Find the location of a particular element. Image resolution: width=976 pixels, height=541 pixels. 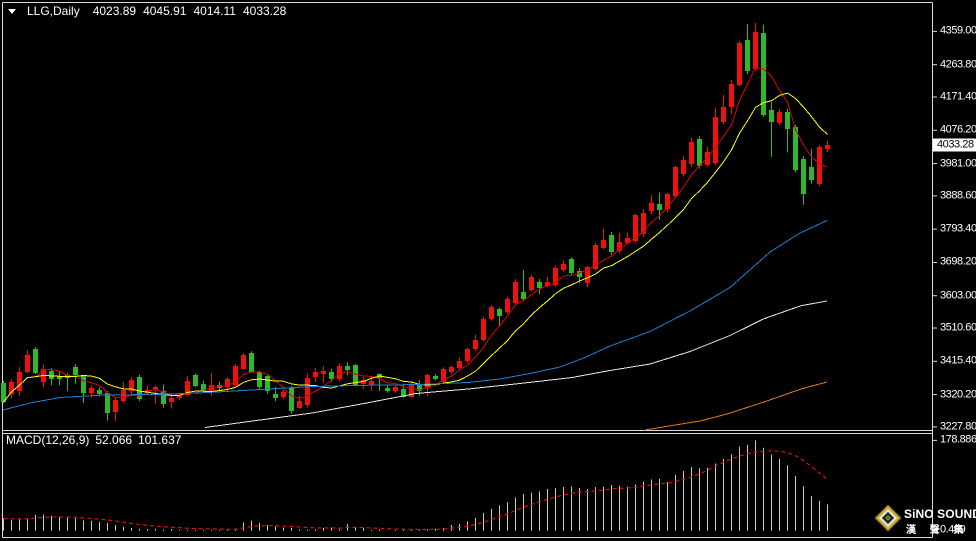

macd-info-bar: MACD(12,26,9) 52.066 101.637 is located at coordinates (93, 440).